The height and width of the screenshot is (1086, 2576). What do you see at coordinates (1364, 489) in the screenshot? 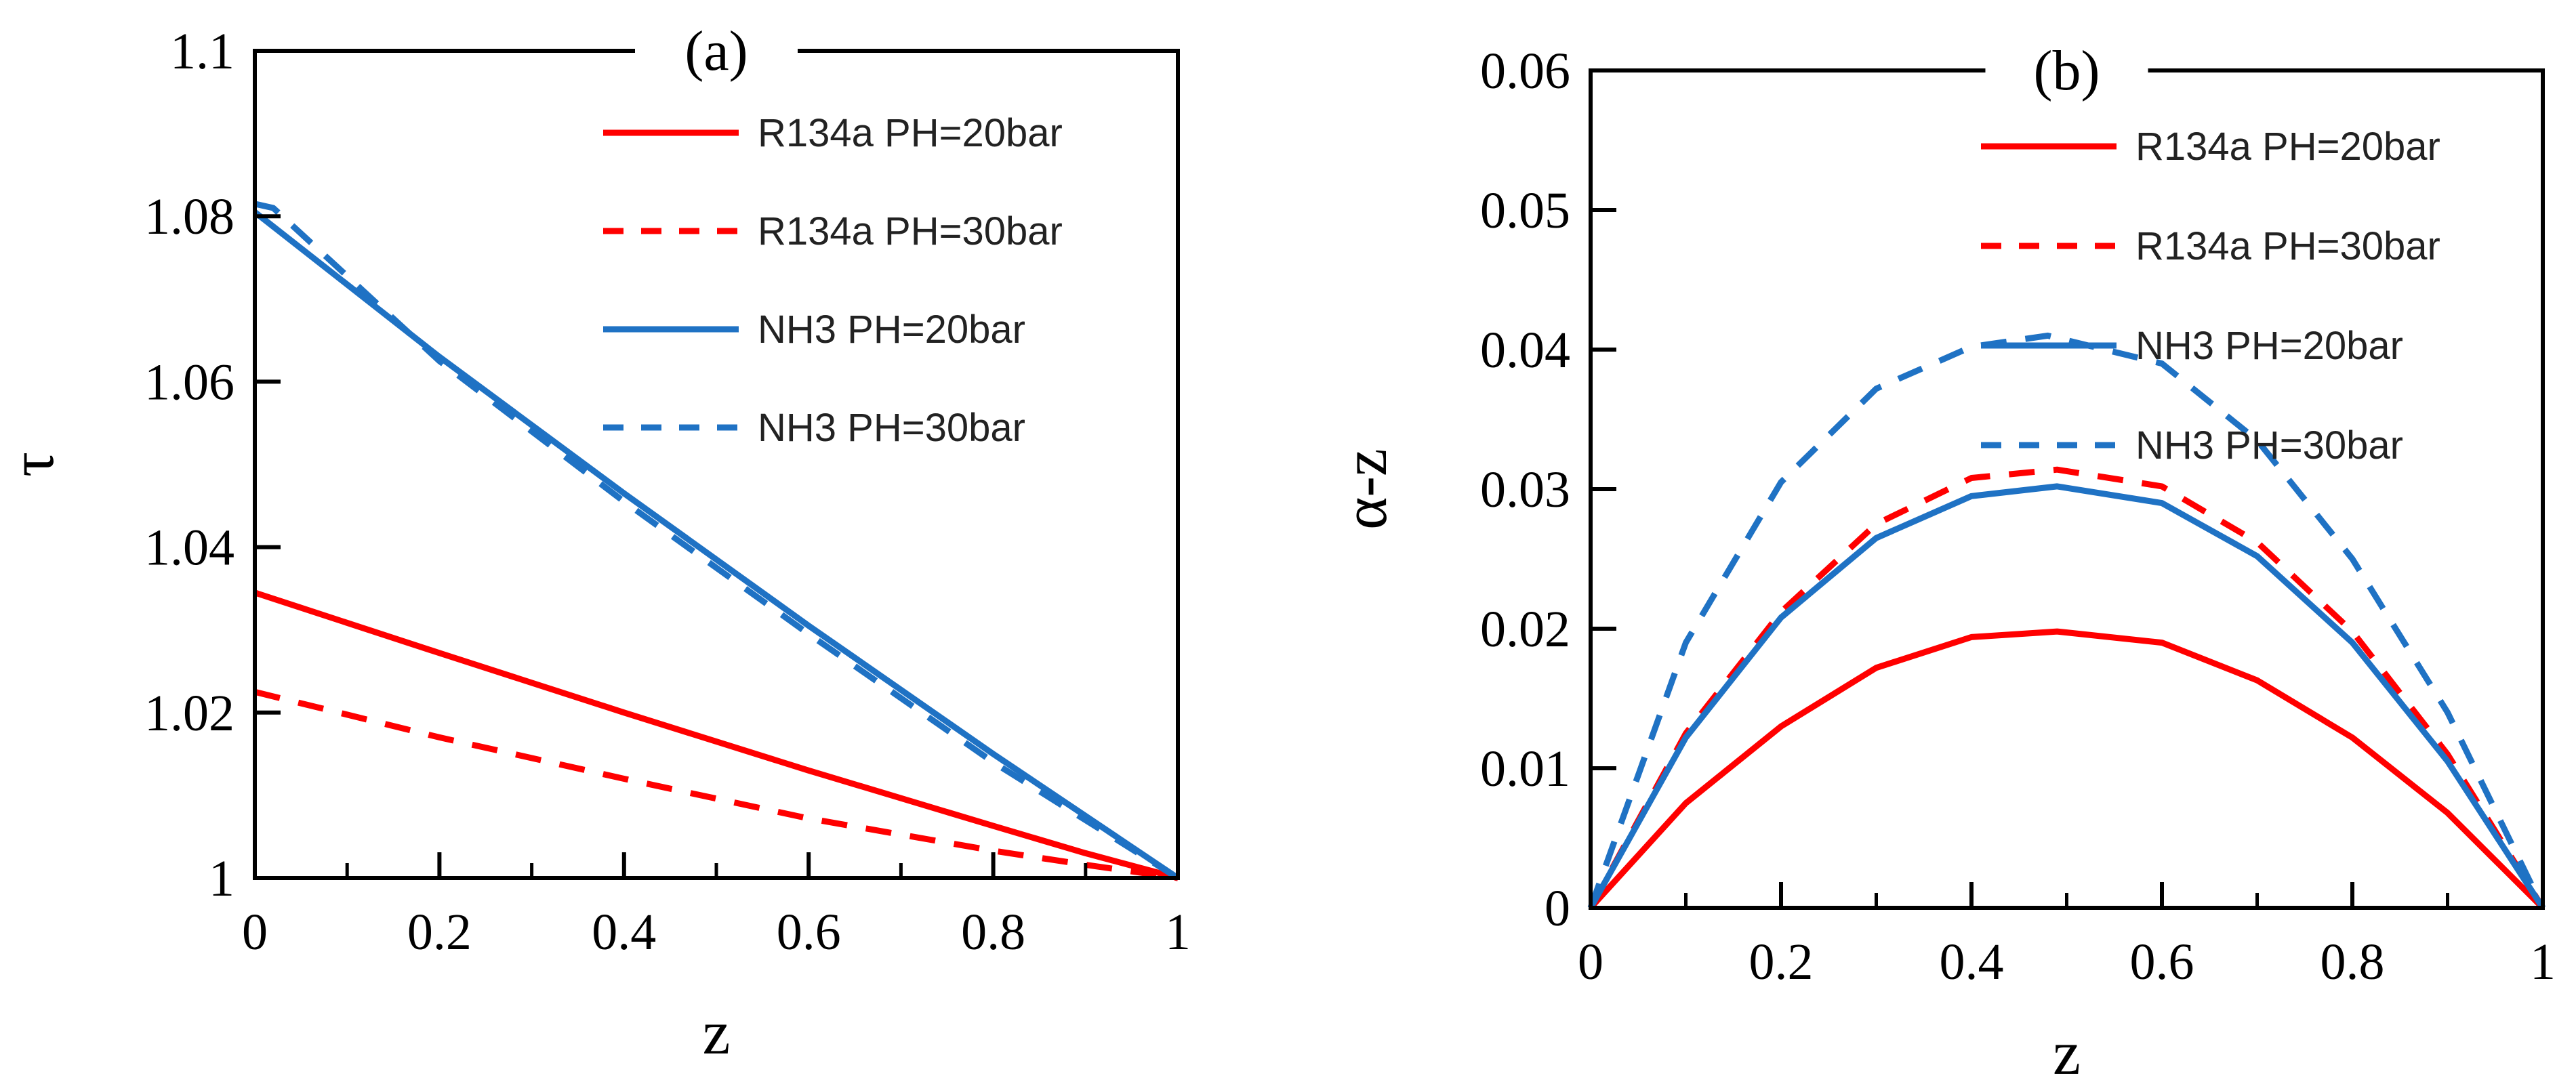
I see `y-axis-title: α-z` at bounding box center [1364, 489].